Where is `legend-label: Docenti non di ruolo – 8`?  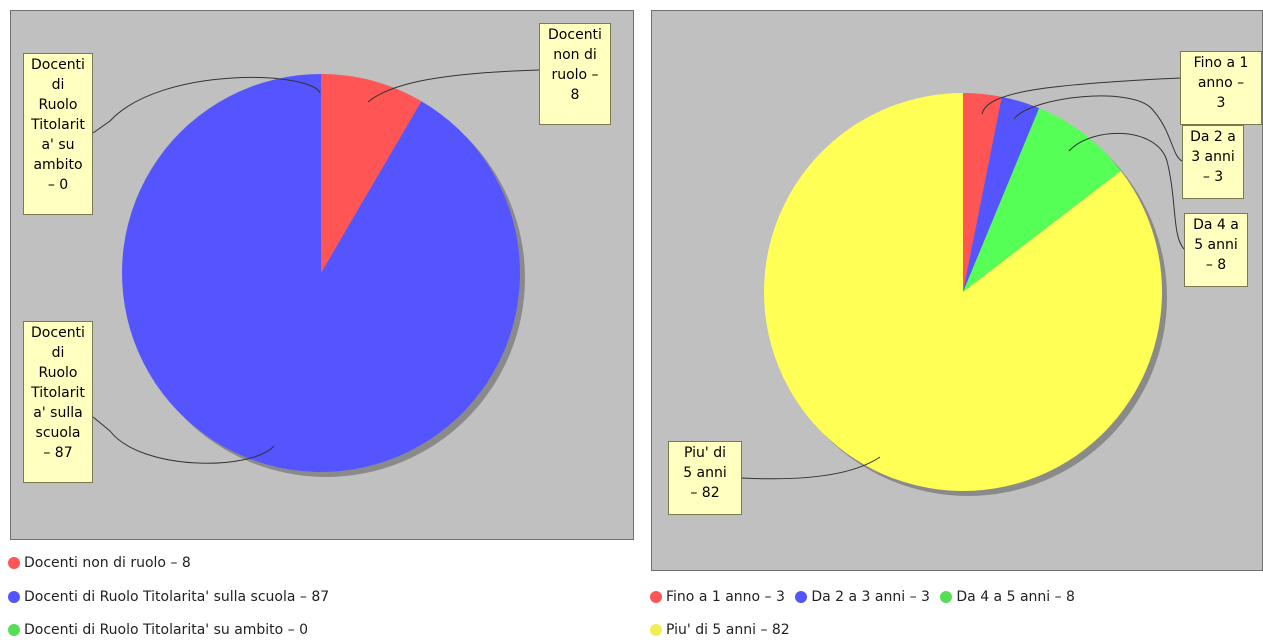
legend-label: Docenti non di ruolo – 8 is located at coordinates (107, 563).